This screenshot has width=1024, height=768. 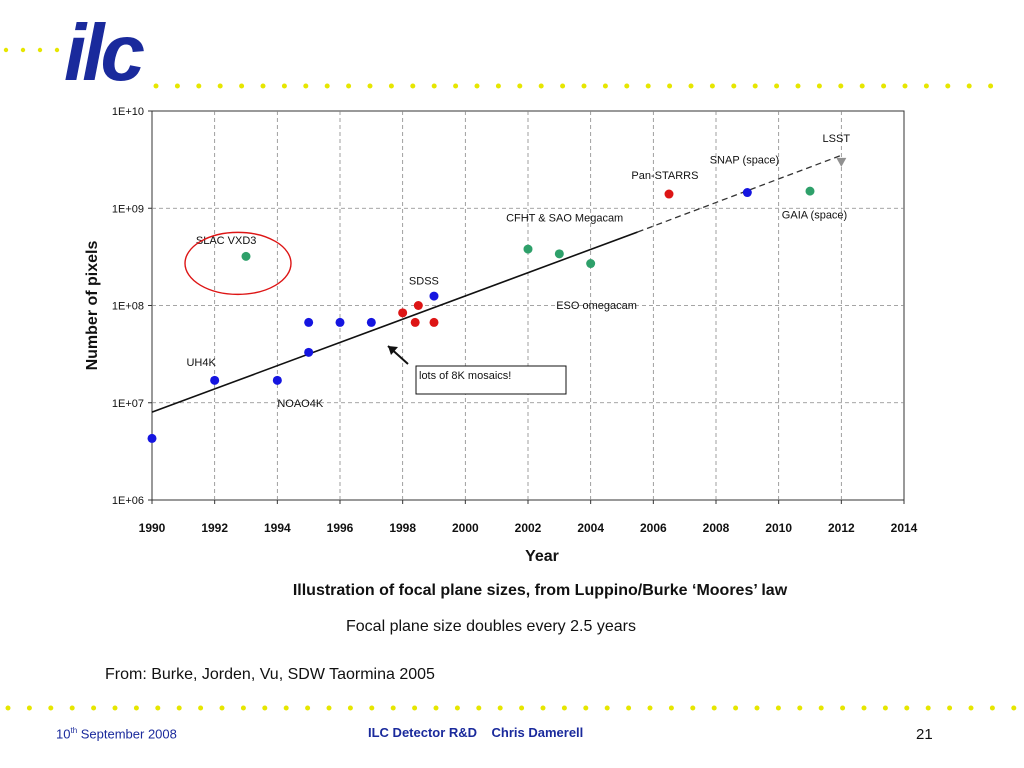 I want to click on ilc-logo: ilc, so click(x=106, y=50).